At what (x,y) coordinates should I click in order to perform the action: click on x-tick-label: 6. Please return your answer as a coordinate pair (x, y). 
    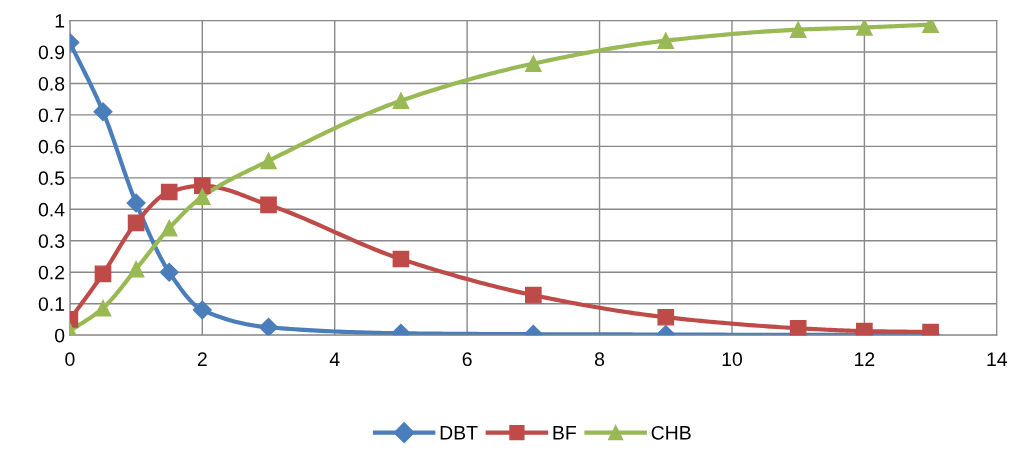
    Looking at the image, I should click on (467, 359).